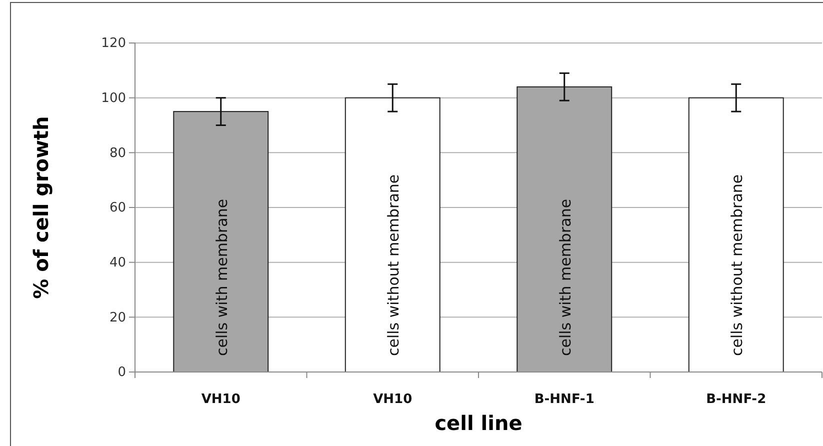 This screenshot has width=823, height=446. I want to click on y-tick-label: 80, so click(117, 153).